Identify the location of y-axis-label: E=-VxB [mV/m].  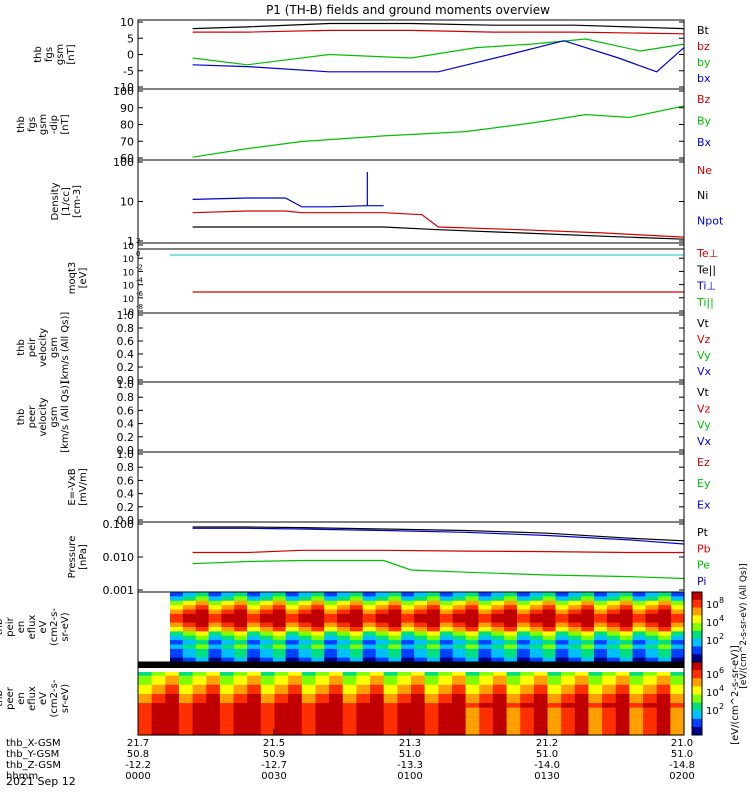
(78, 487).